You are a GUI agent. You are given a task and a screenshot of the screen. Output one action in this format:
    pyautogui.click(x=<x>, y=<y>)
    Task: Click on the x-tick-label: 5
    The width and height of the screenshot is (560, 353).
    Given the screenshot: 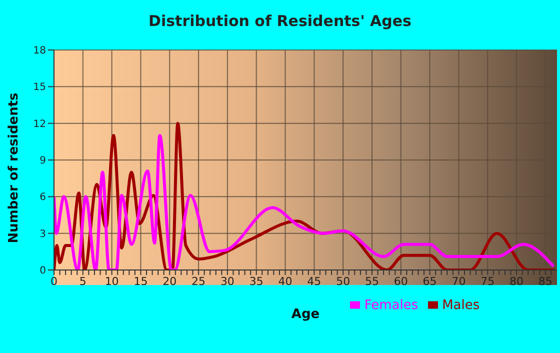 What is the action you would take?
    pyautogui.click(x=82, y=281)
    